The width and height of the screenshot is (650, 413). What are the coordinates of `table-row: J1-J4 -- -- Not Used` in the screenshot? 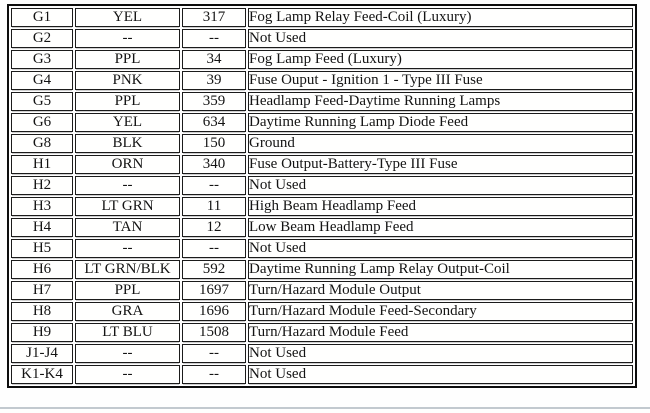 It's located at (322, 353).